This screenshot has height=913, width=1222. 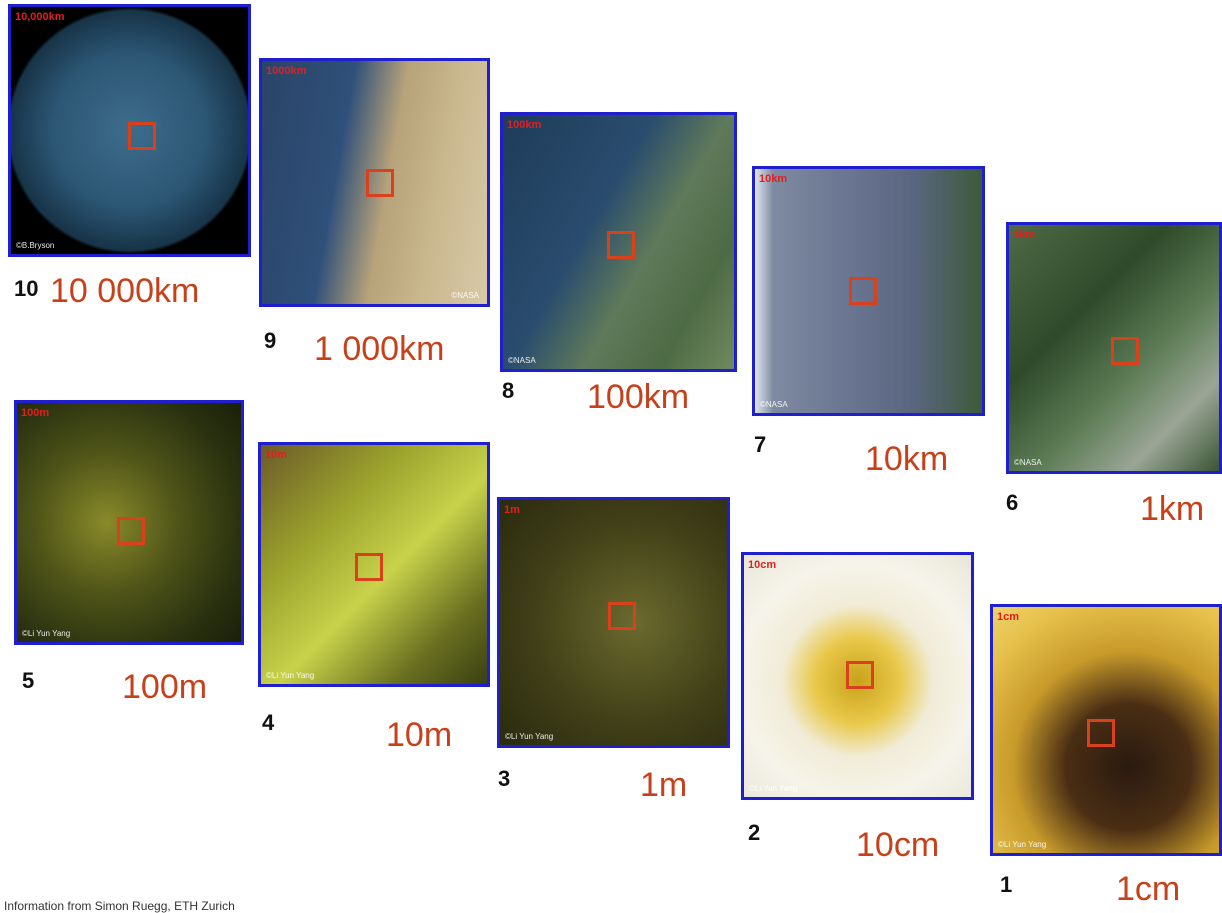 I want to click on image-1cm: 1cm ©Li Yun Yang, so click(x=1106, y=730).